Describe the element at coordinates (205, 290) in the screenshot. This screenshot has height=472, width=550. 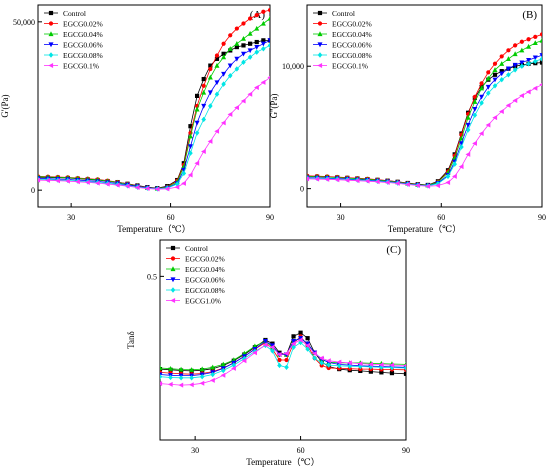
I see `legend-entry: EGCG0.08%` at that location.